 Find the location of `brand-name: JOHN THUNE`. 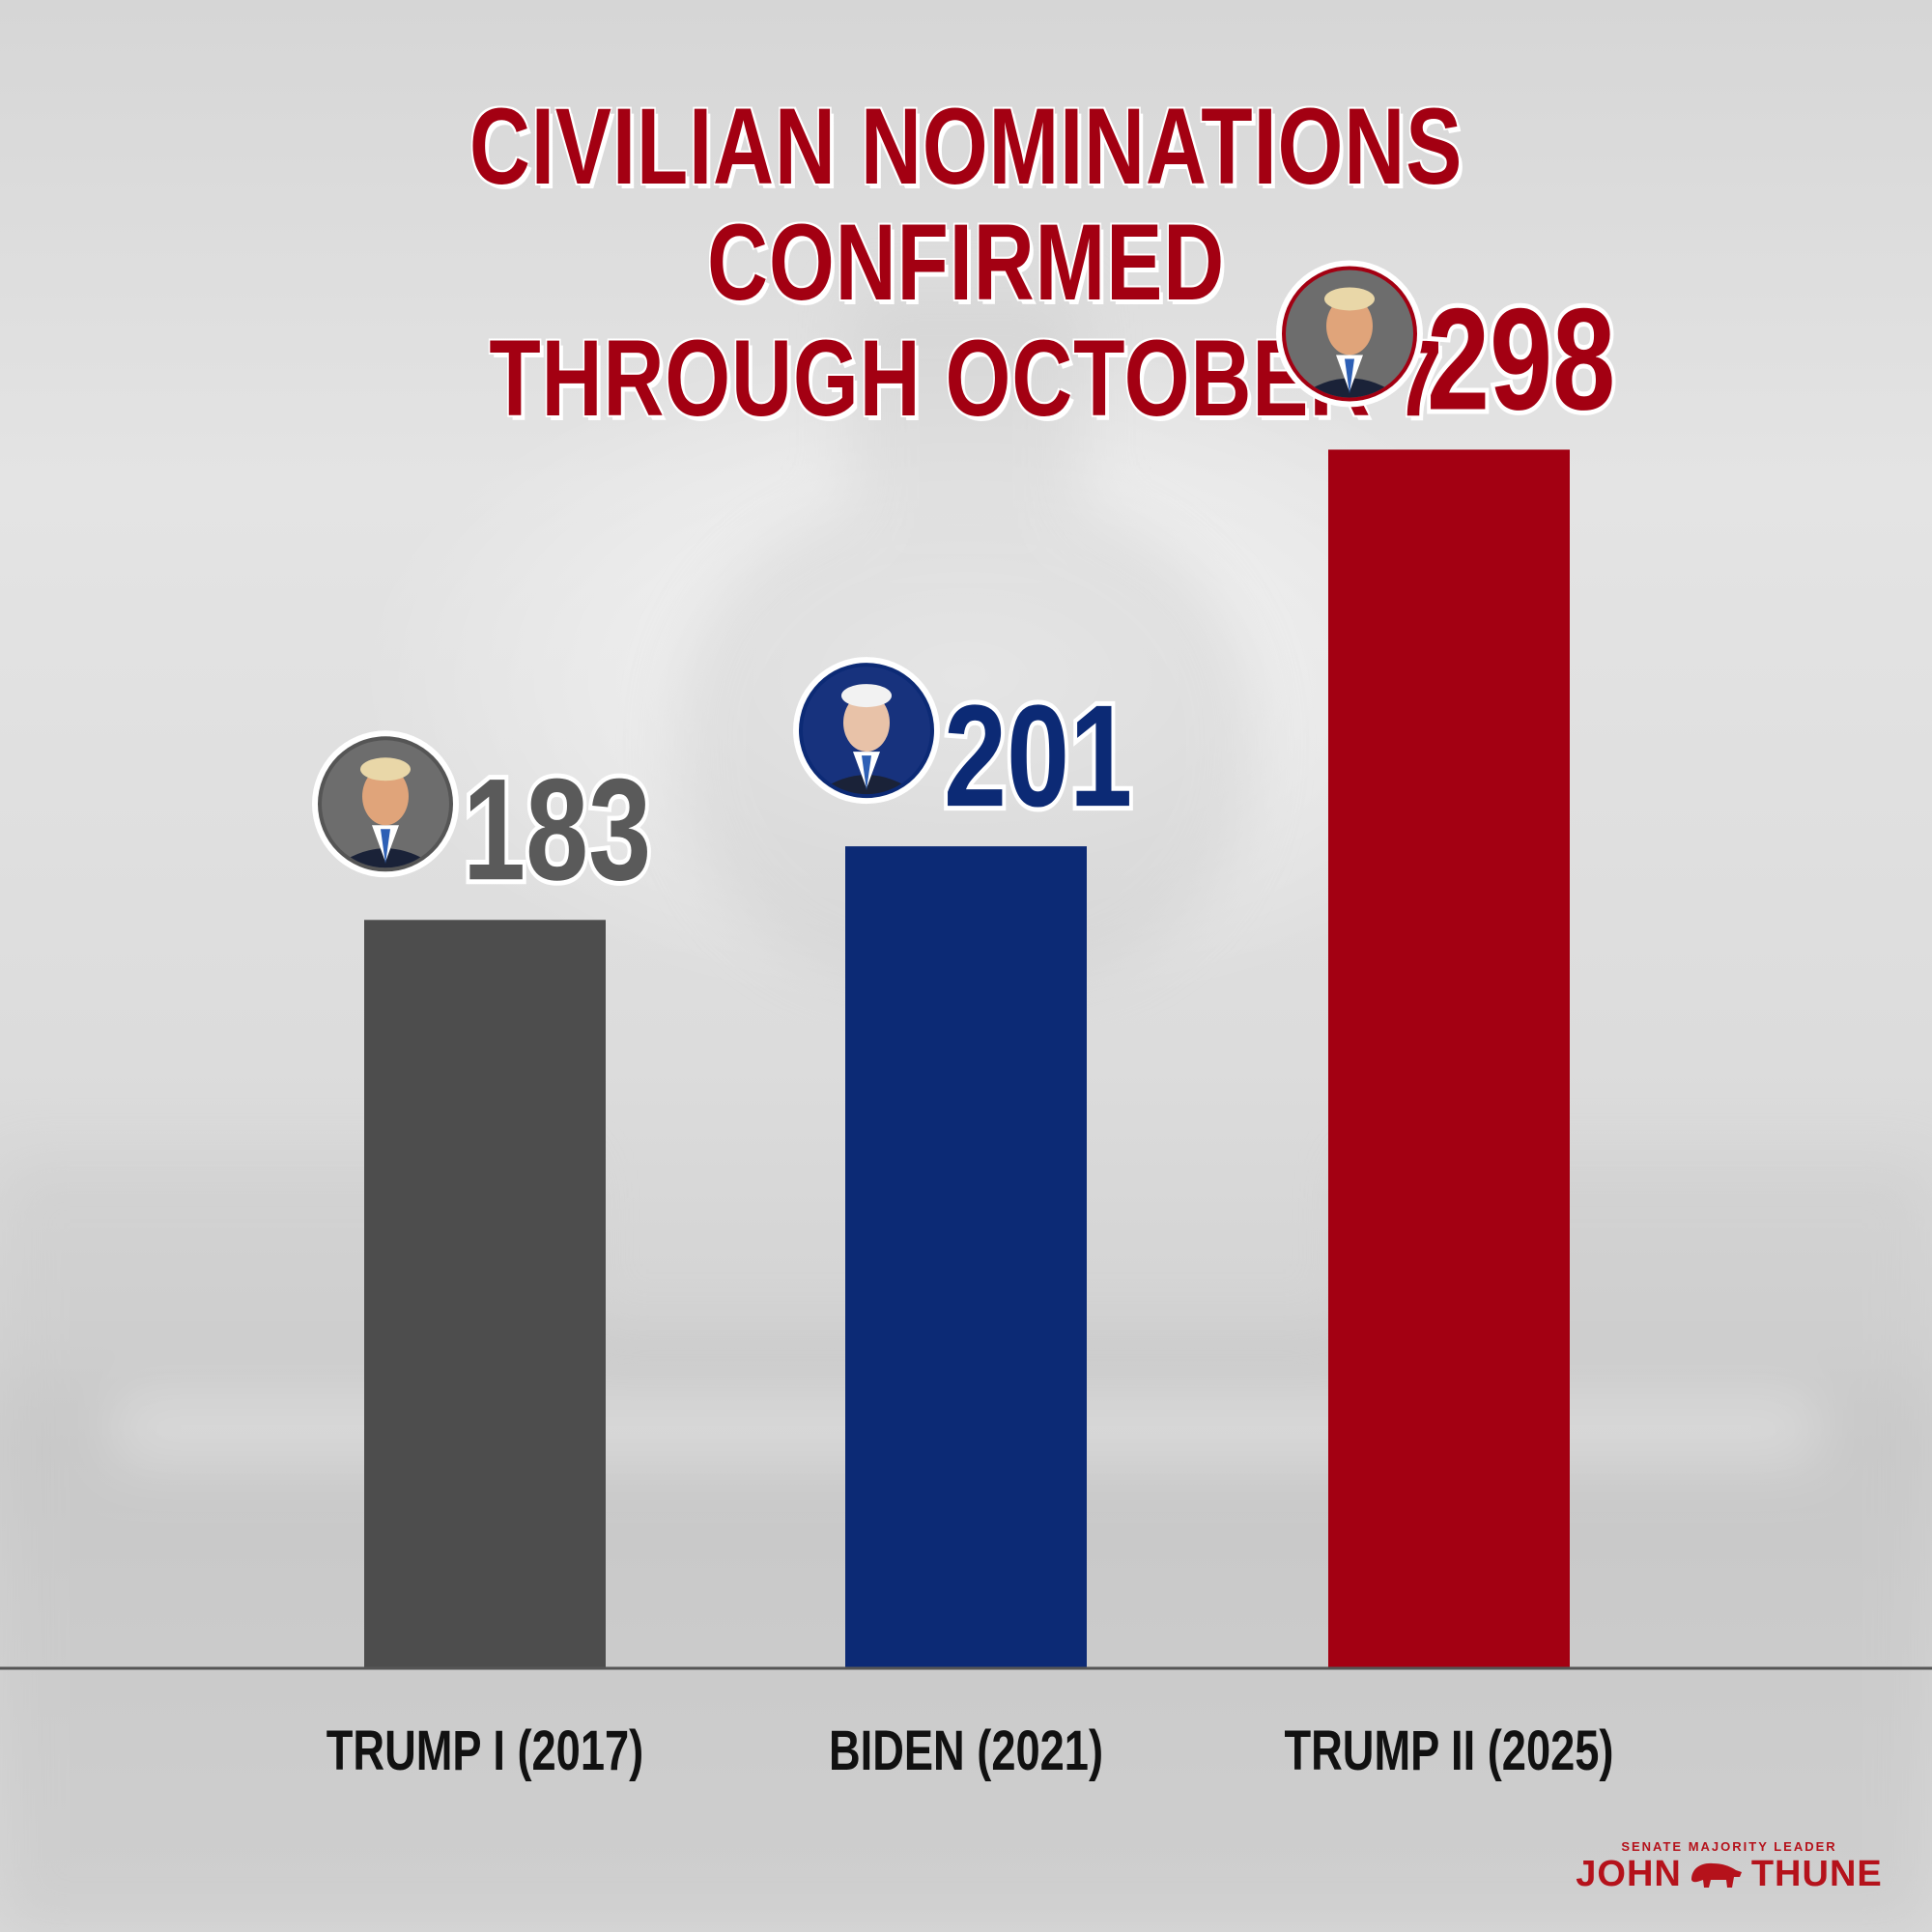

brand-name: JOHN THUNE is located at coordinates (1729, 1874).